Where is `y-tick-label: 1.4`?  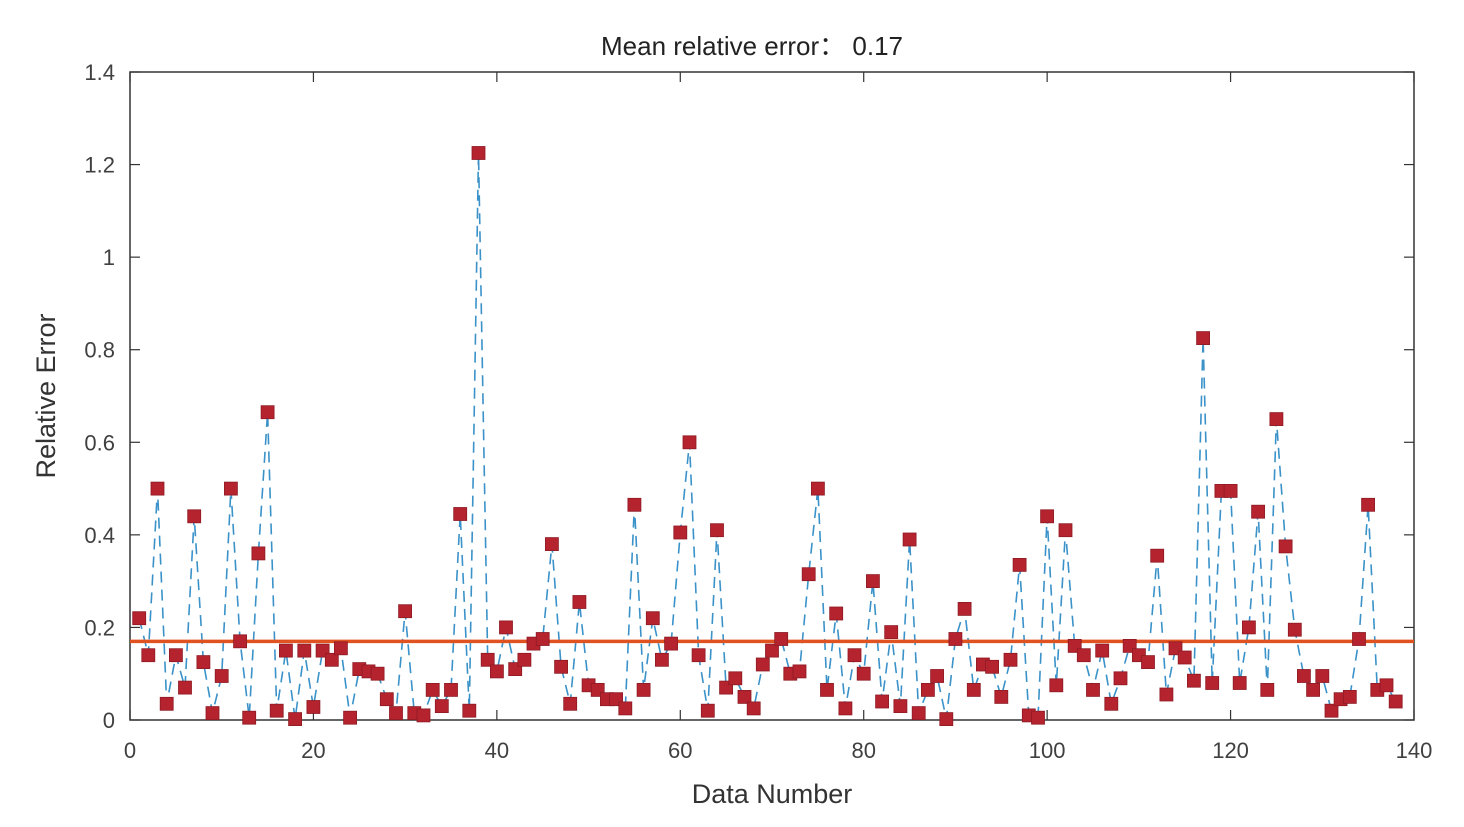 y-tick-label: 1.4 is located at coordinates (99, 72).